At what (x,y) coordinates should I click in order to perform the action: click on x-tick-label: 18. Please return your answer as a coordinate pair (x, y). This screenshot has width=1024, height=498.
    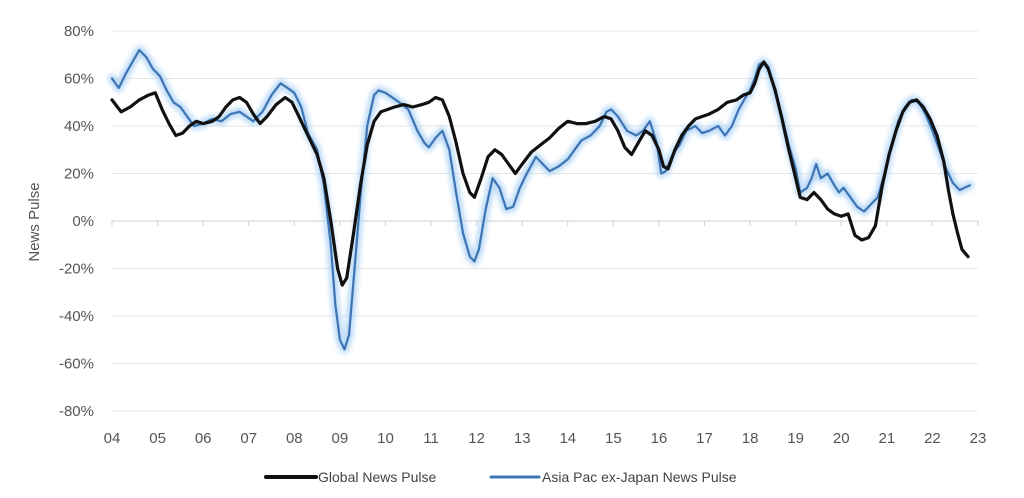
    Looking at the image, I should click on (750, 438).